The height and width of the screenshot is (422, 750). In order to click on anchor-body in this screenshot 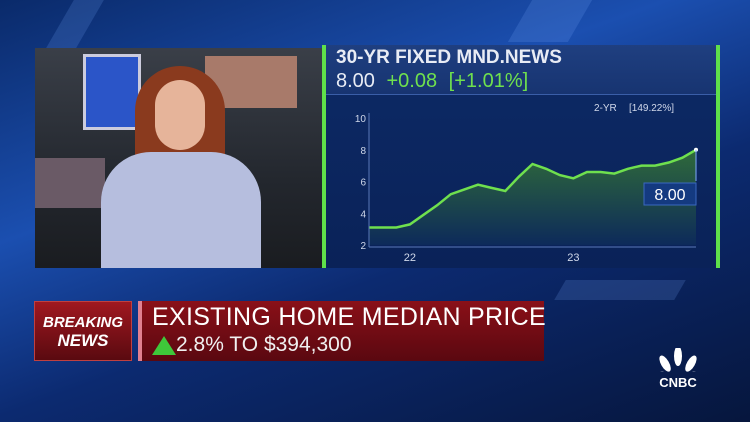, I will do `click(181, 210)`.